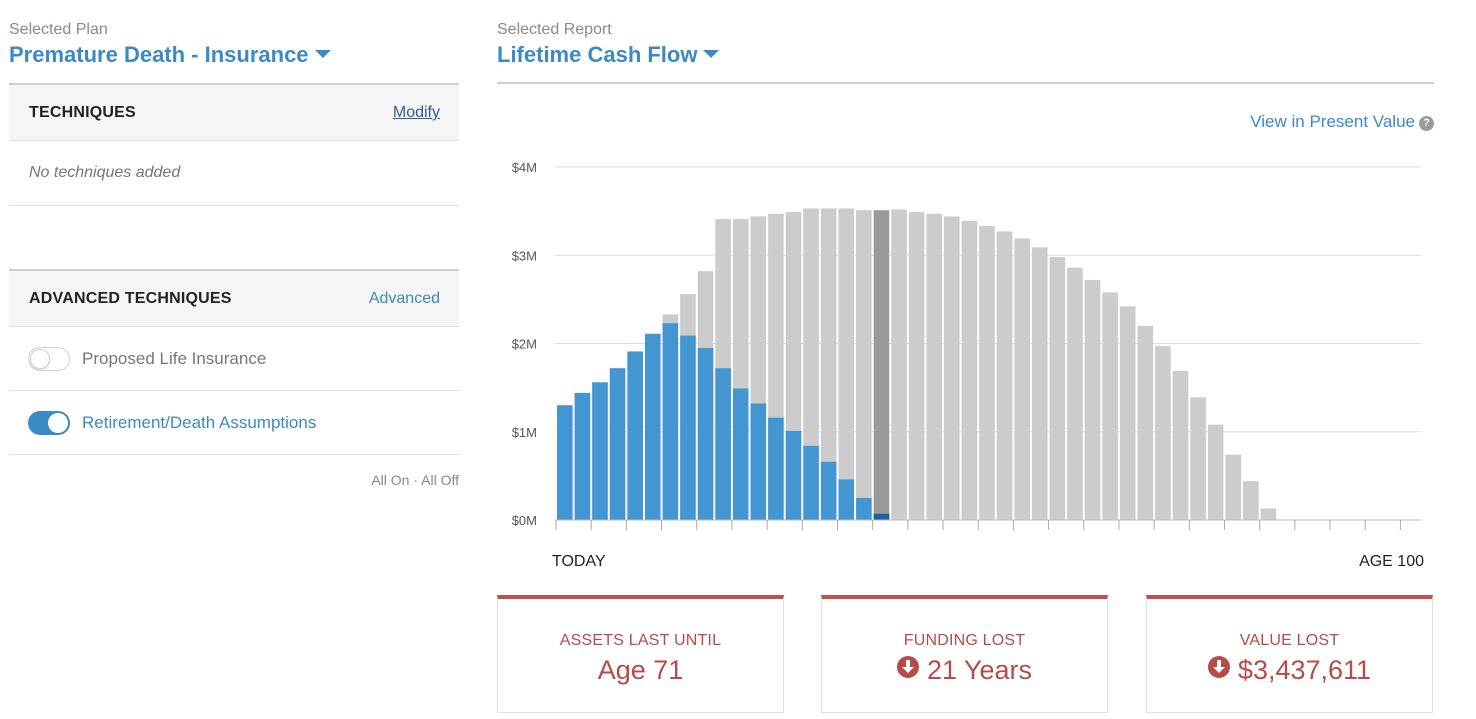 The image size is (1476, 719). Describe the element at coordinates (440, 480) in the screenshot. I see `all-off-link: All Off` at that location.